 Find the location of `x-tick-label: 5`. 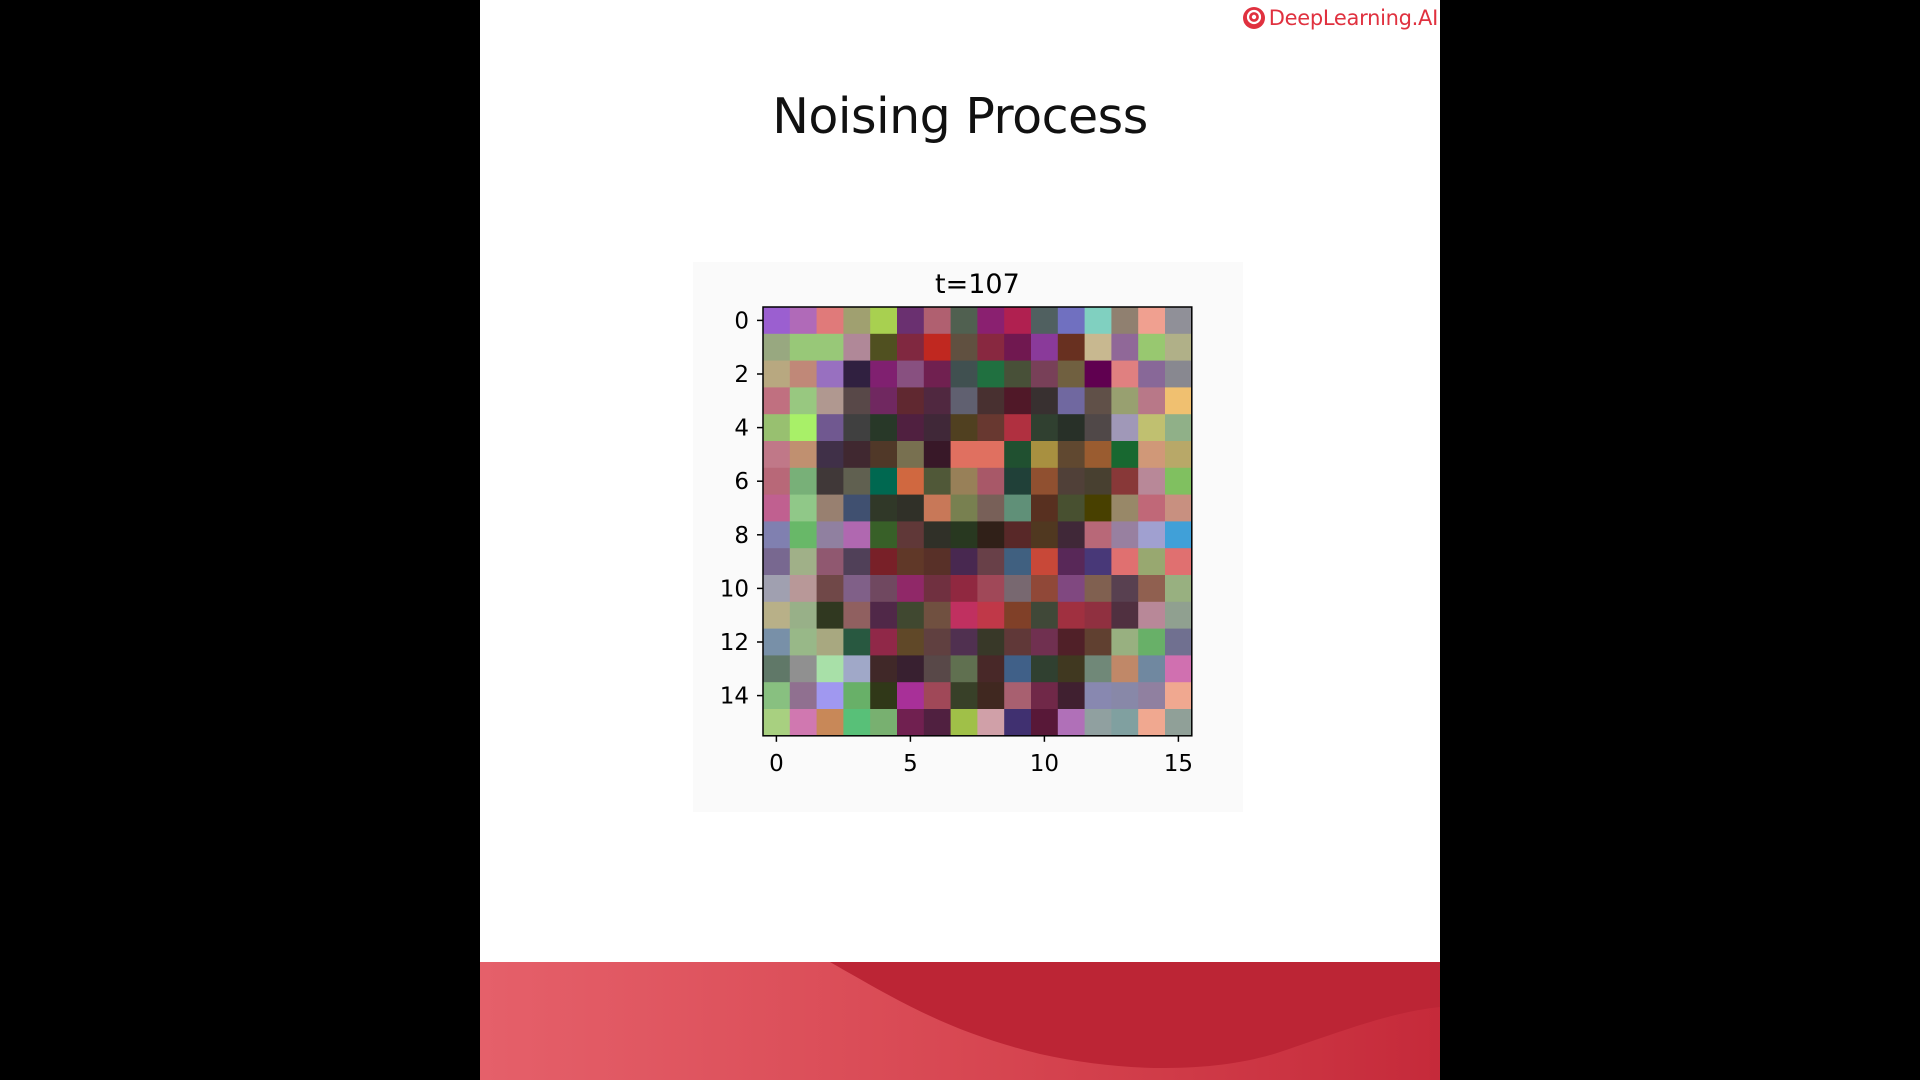

x-tick-label: 5 is located at coordinates (910, 764).